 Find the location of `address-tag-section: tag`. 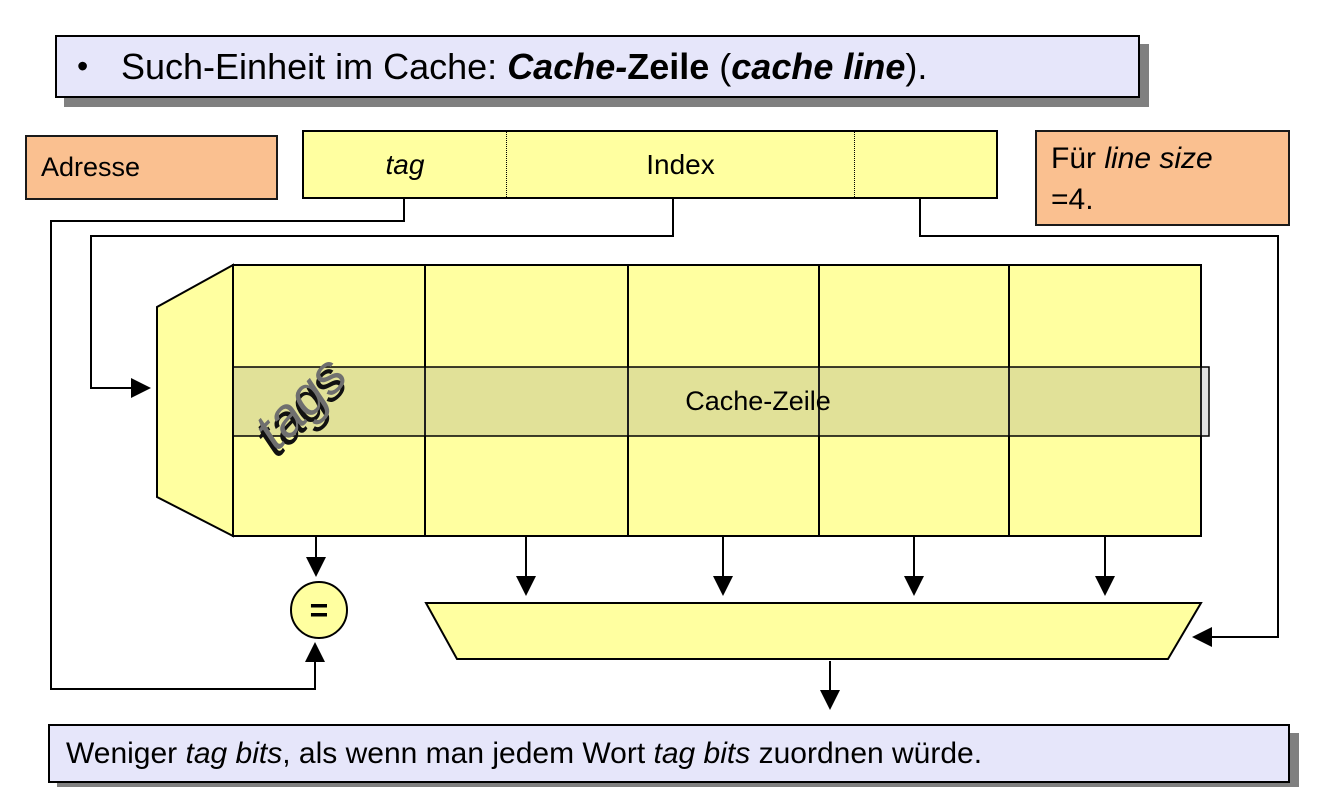

address-tag-section: tag is located at coordinates (405, 164).